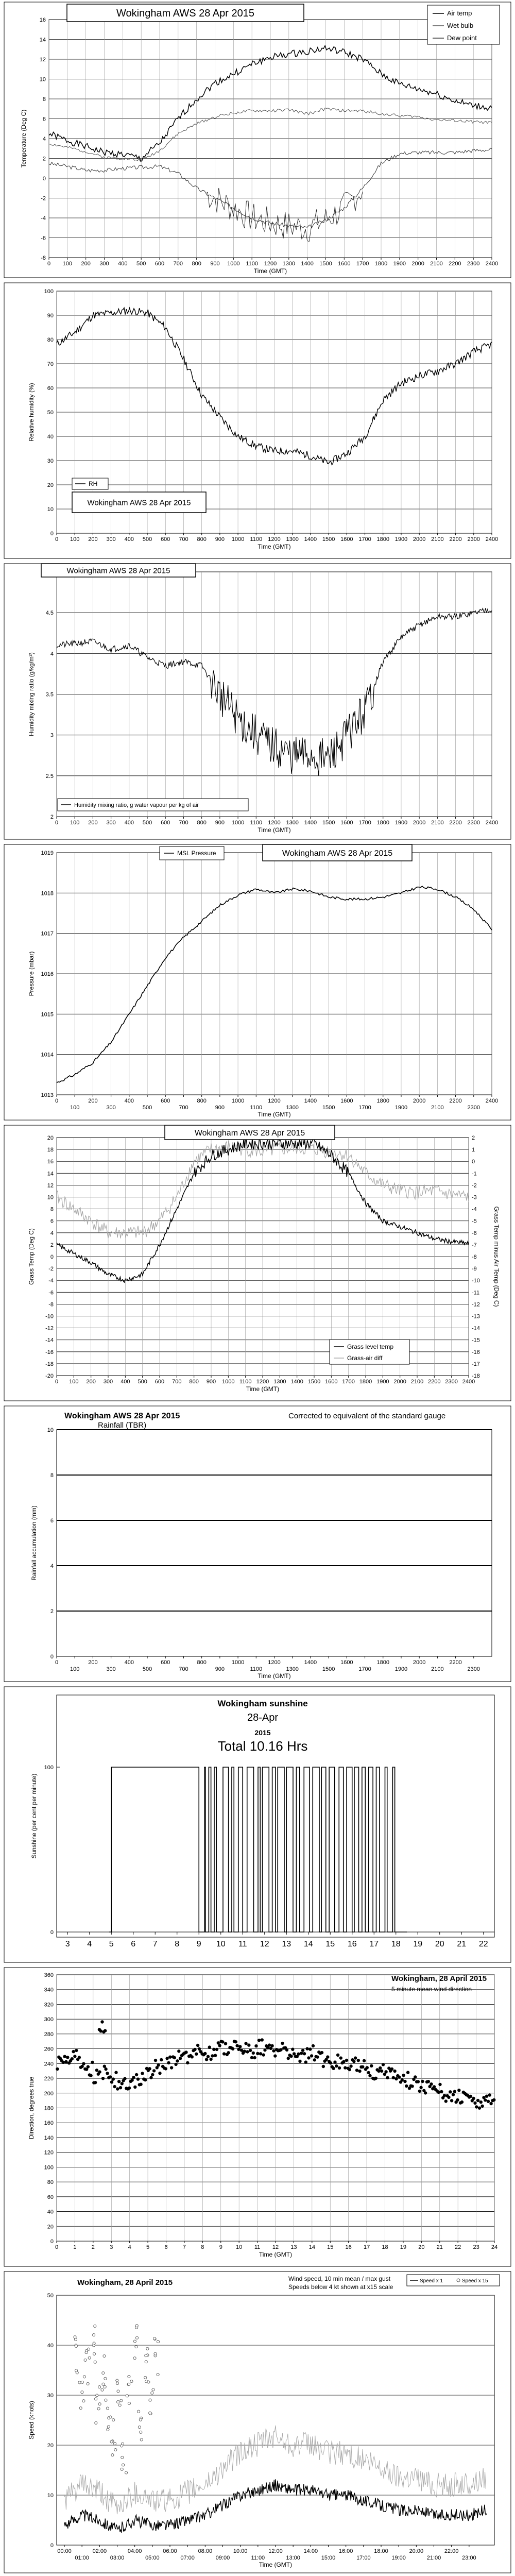  What do you see at coordinates (49, 1975) in the screenshot?
I see `y-tick-label: 360` at bounding box center [49, 1975].